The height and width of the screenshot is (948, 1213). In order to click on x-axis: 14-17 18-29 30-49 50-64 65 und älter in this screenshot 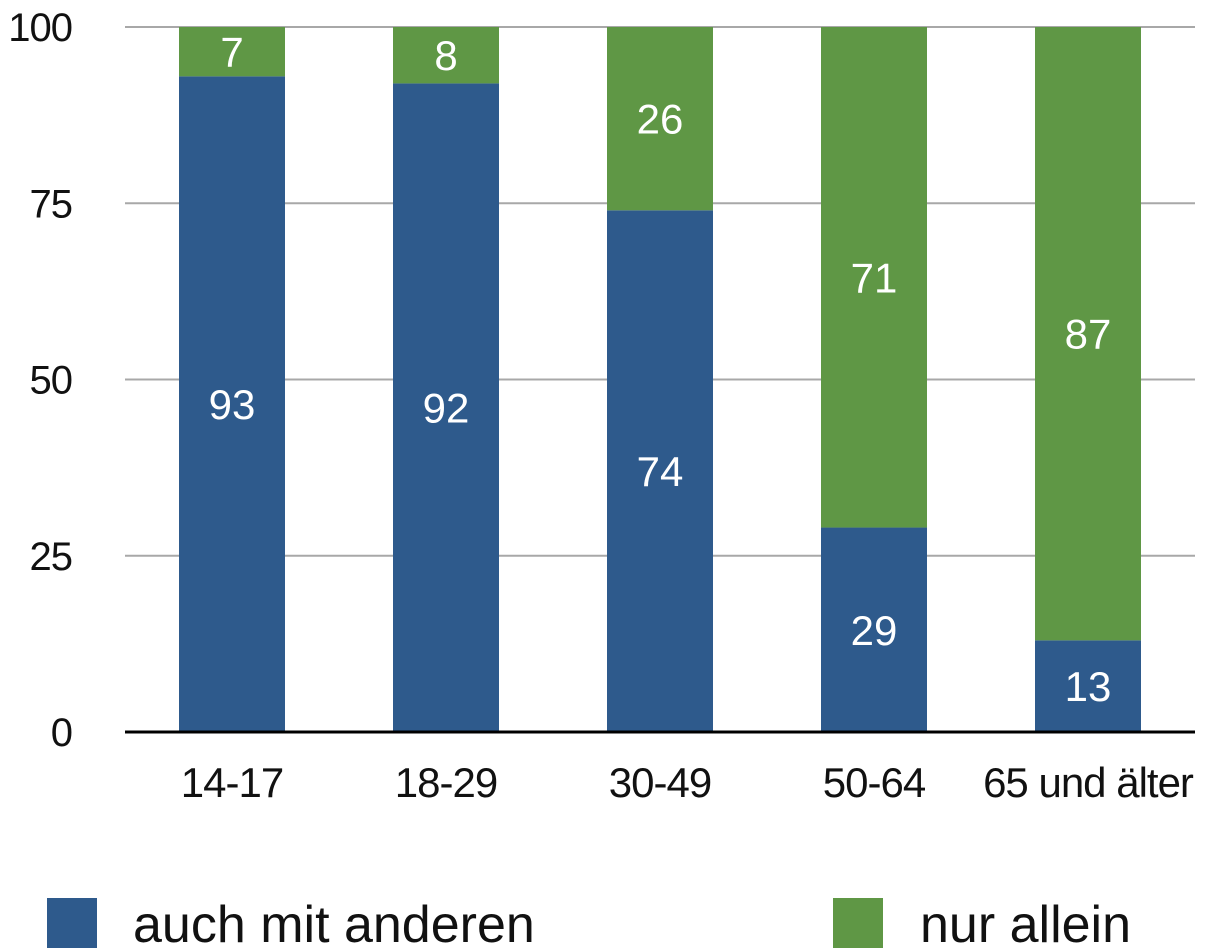, I will do `click(660, 768)`.